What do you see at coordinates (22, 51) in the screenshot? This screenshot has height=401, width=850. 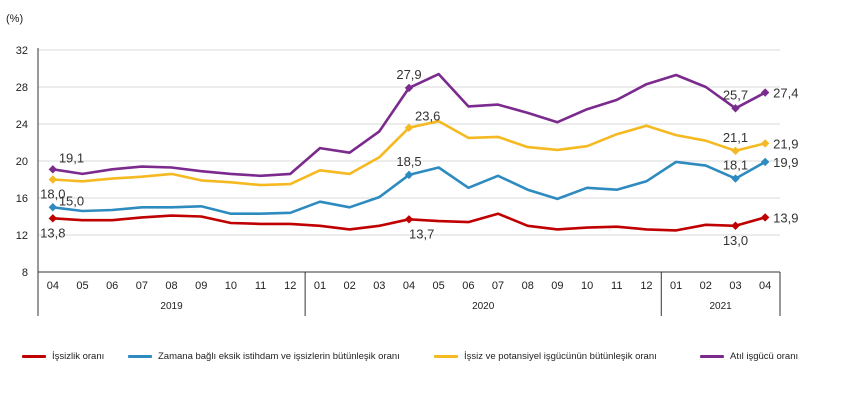 I see `y-tick-label: 32` at bounding box center [22, 51].